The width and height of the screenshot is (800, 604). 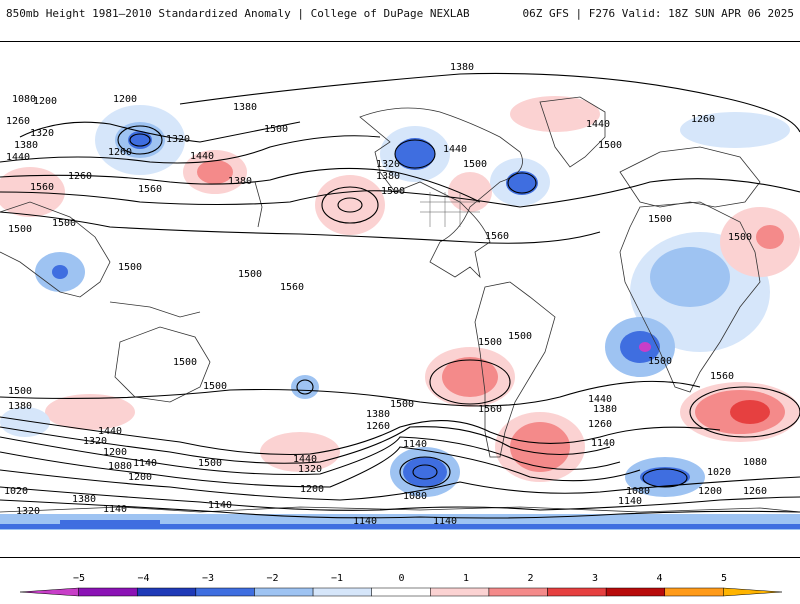 I want to click on coast-australia, so click(x=162, y=364).